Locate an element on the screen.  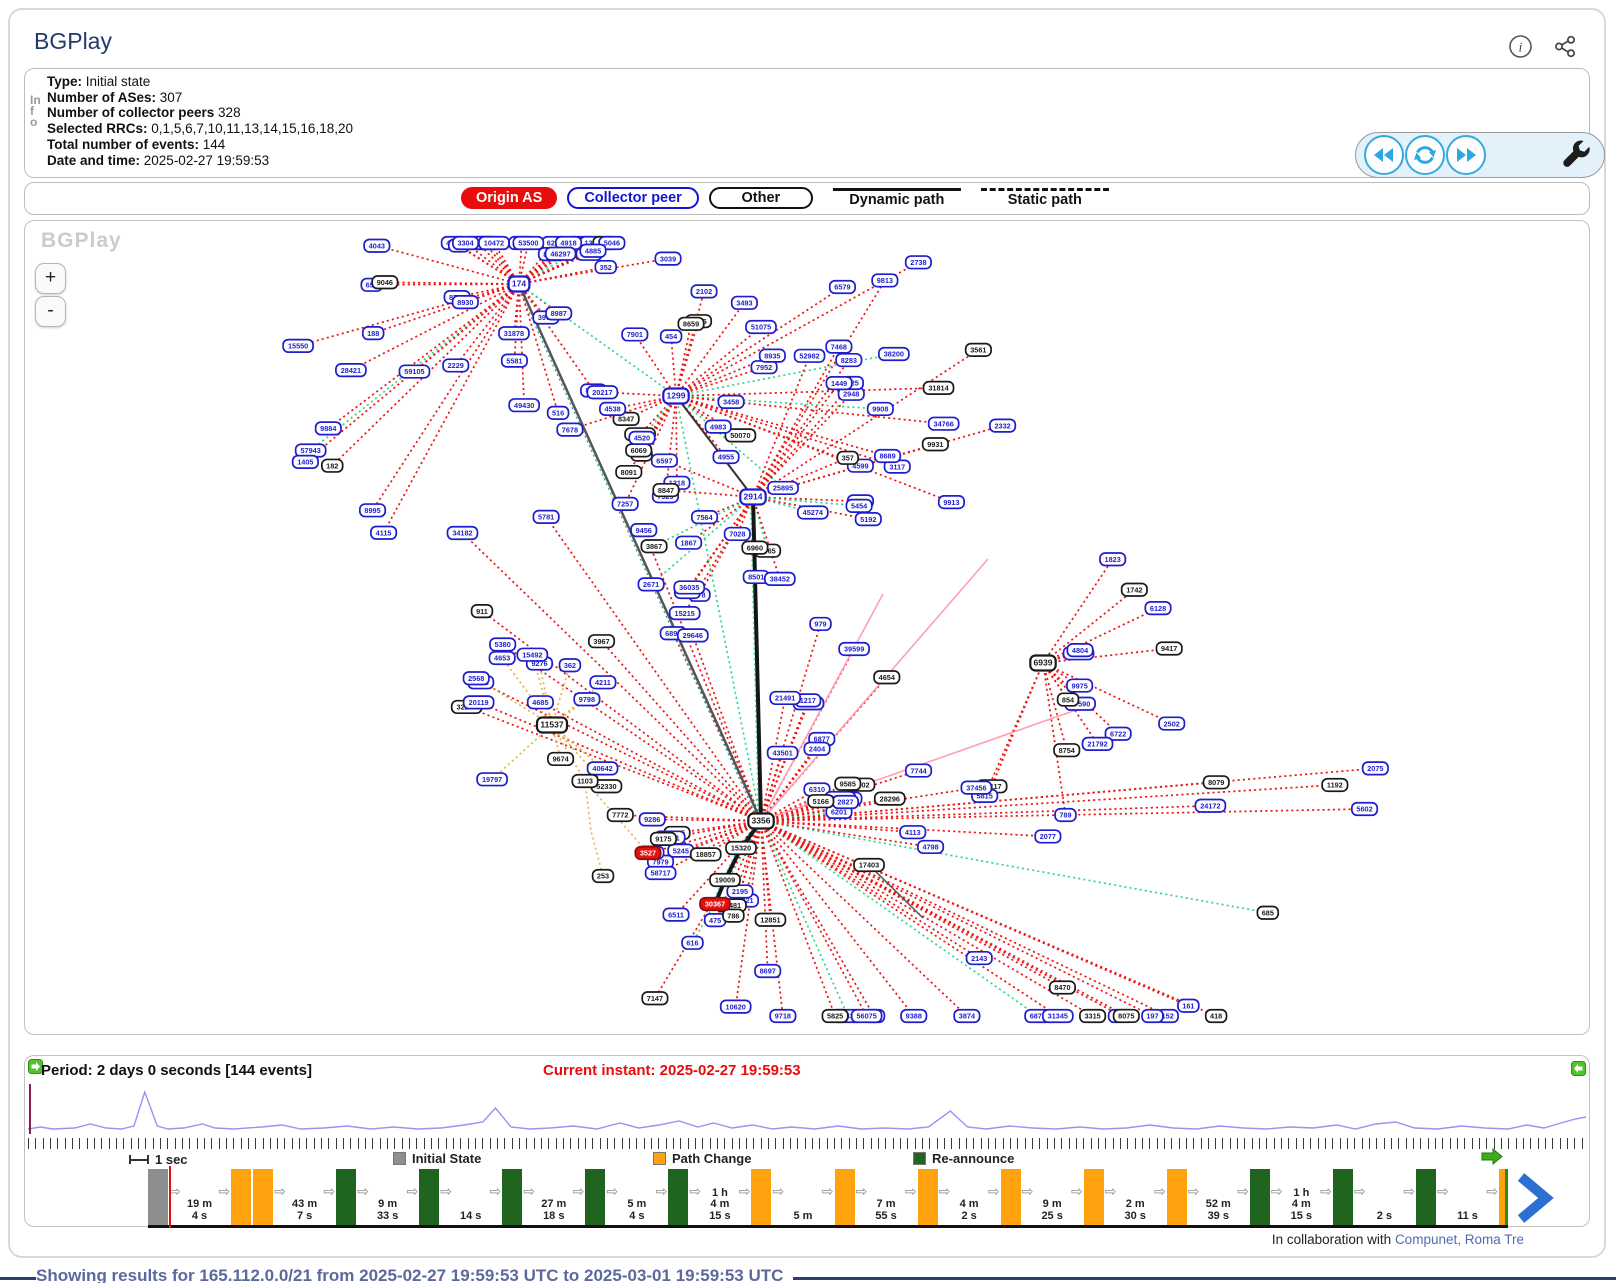
as-node: 4798 is located at coordinates (931, 847).